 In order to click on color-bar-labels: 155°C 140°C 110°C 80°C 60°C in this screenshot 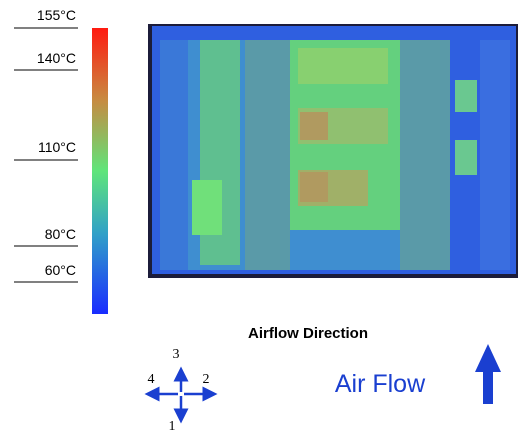, I will do `click(46, 145)`.